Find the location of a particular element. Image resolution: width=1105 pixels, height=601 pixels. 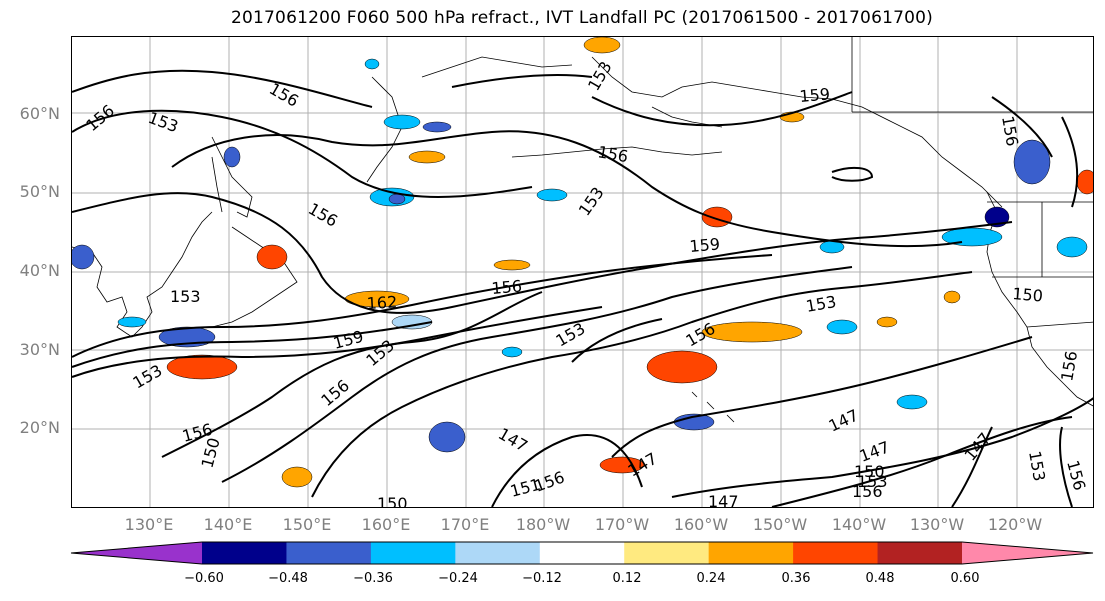

lon-label-140w: 140°W is located at coordinates (859, 524).